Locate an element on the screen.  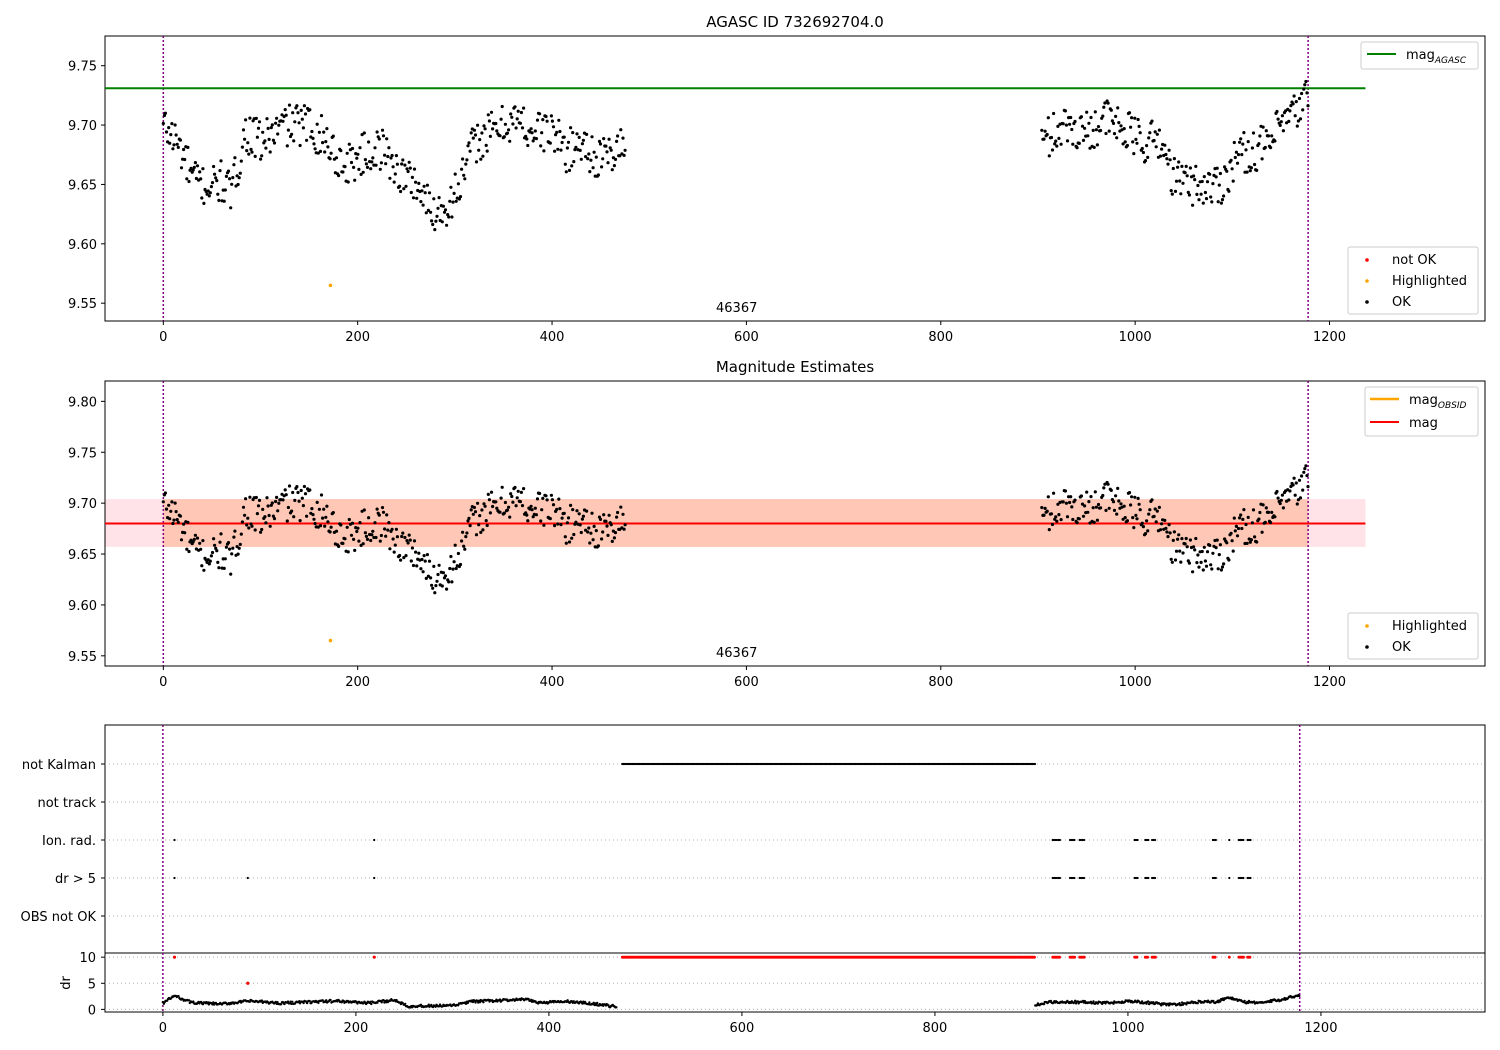
x-tick-label: 1200 is located at coordinates (1329, 682).